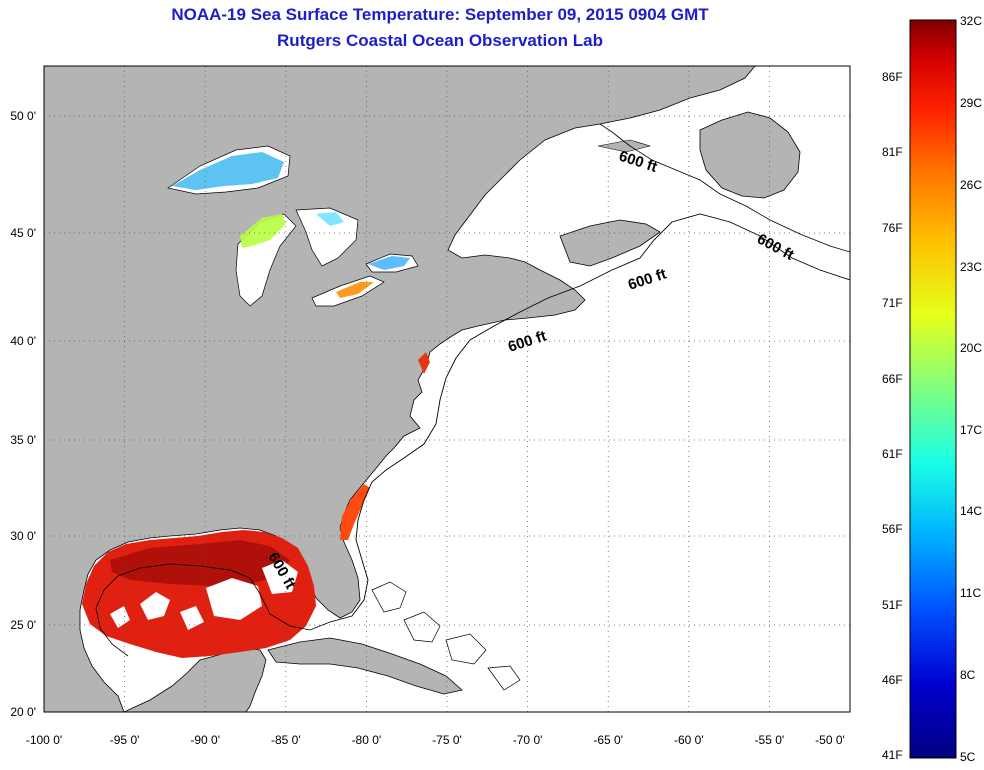 This screenshot has height=770, width=984. Describe the element at coordinates (23, 712) in the screenshot. I see `y-tick: 20 0'` at that location.